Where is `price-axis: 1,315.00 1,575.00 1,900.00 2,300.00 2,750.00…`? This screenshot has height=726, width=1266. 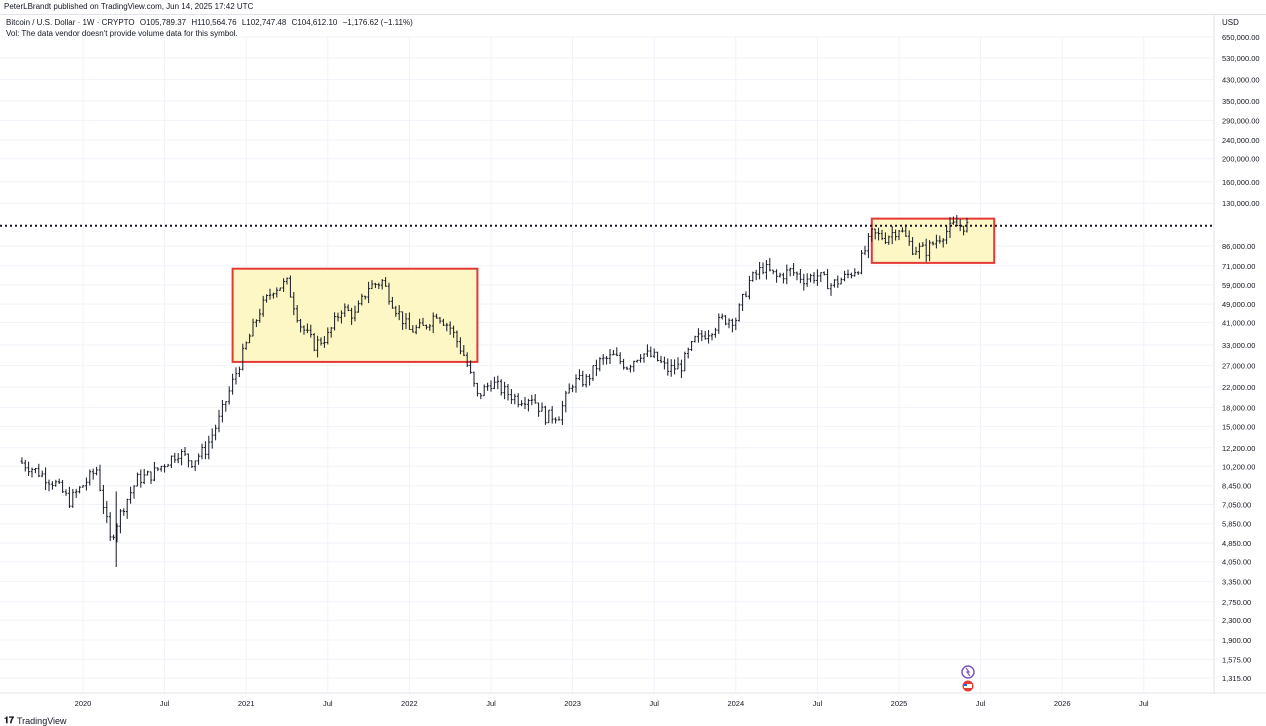 price-axis: 1,315.00 1,575.00 1,900.00 2,300.00 2,750.00… is located at coordinates (1239, 354).